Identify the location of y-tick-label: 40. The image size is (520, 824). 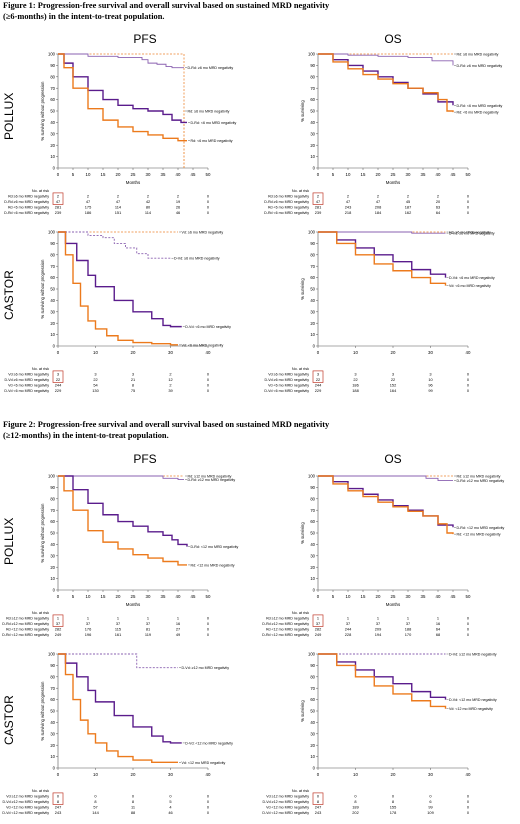
(52, 544).